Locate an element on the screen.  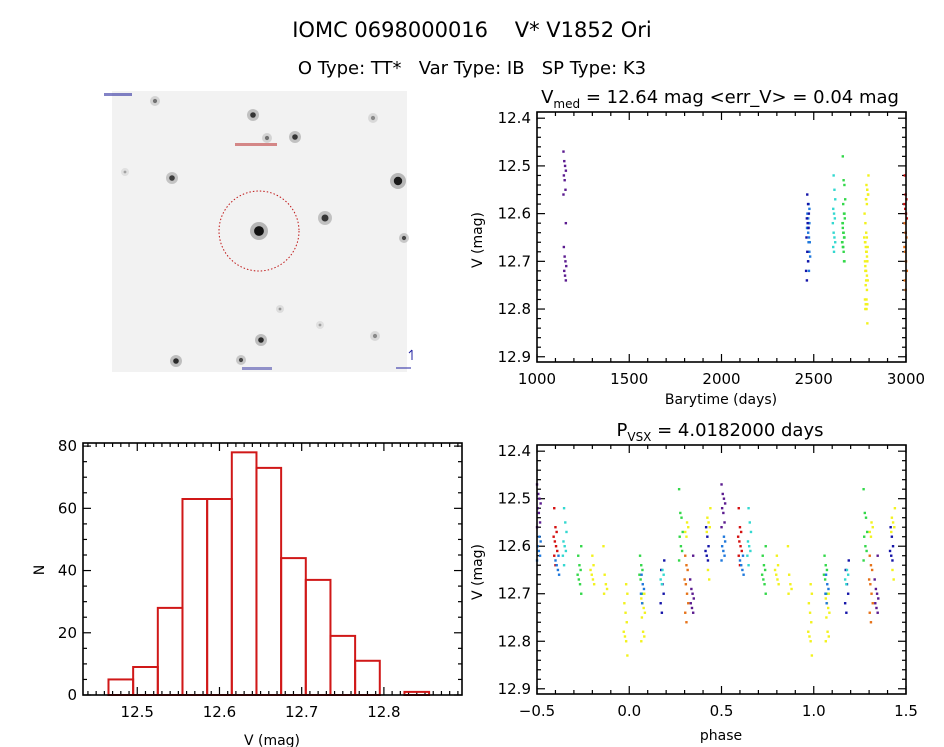
hist-xtick-label: 12.7 is located at coordinates (301, 712).